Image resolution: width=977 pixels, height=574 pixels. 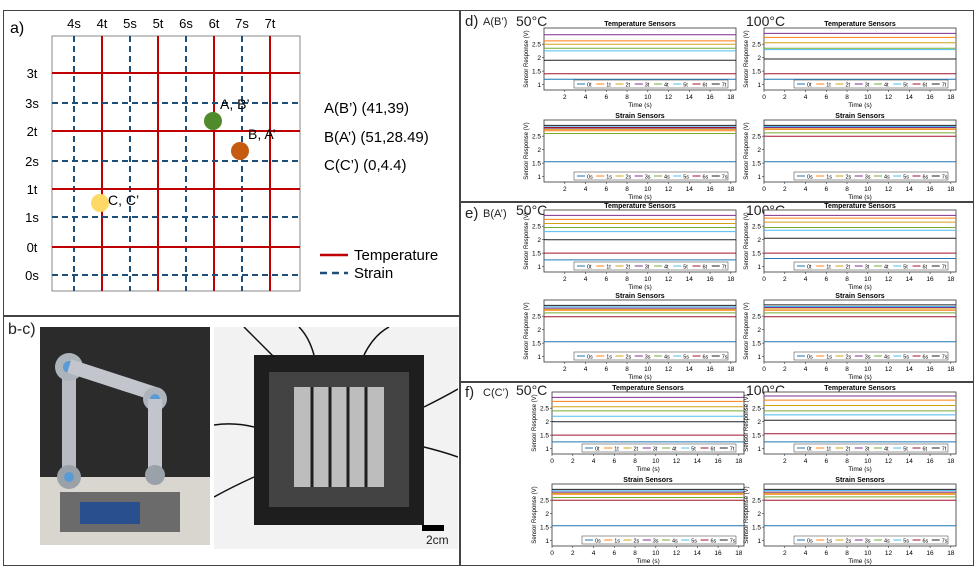 I want to click on grid-point-label: B, A’, so click(x=262, y=134).